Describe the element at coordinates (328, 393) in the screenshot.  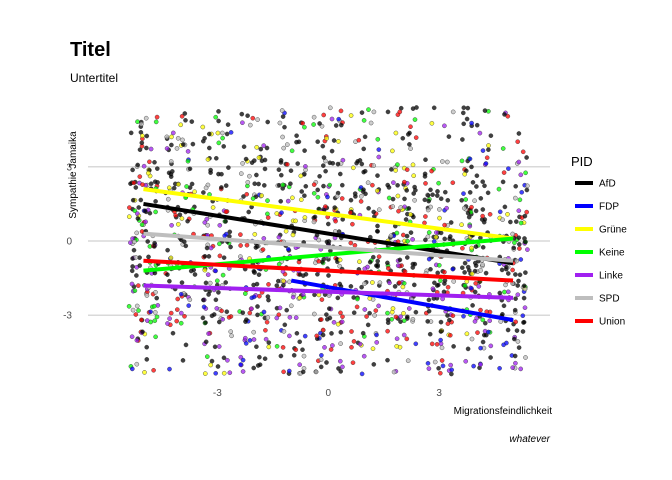
I see `x-tick-label: 0` at that location.